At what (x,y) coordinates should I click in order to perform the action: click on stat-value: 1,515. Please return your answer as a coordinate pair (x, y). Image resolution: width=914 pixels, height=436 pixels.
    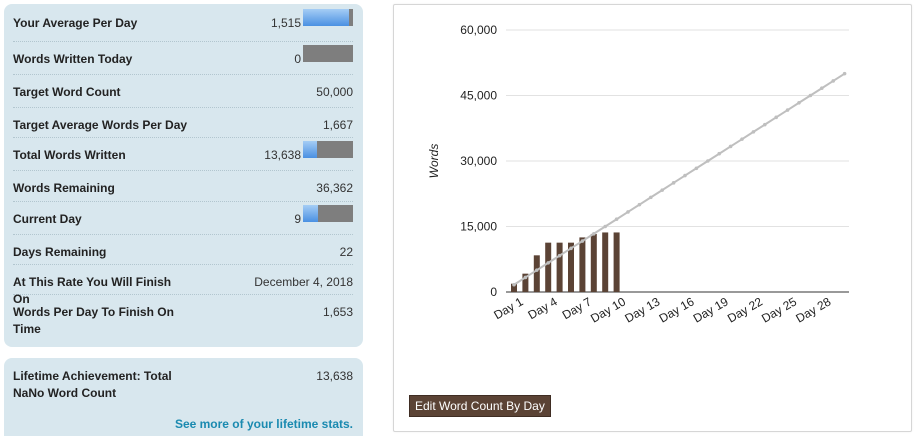
    Looking at the image, I should click on (285, 23).